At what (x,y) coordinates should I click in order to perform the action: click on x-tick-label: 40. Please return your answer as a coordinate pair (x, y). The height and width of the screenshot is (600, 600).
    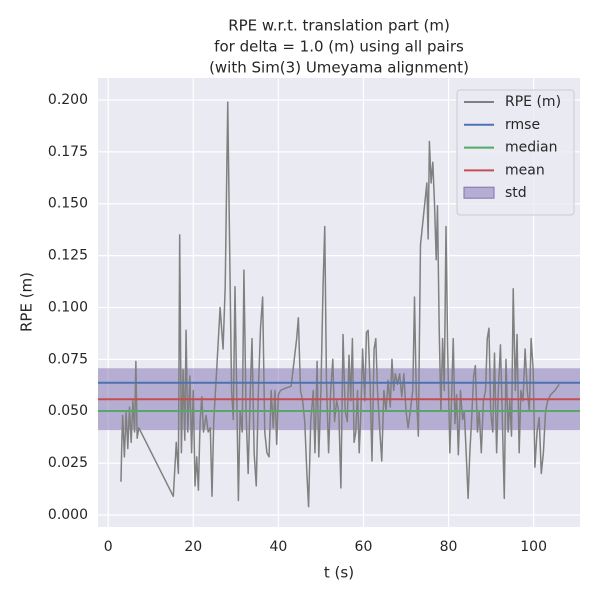
    Looking at the image, I should click on (278, 547).